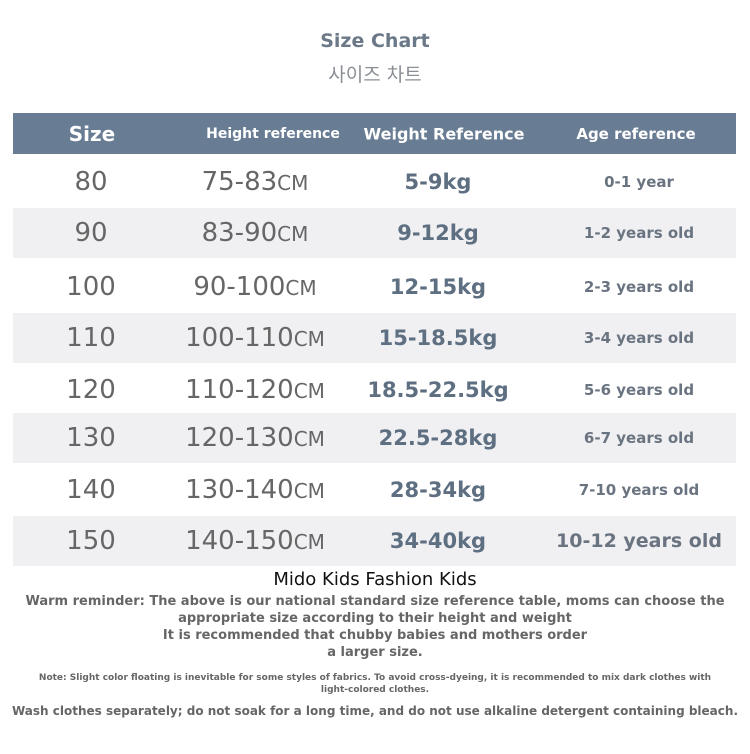 The height and width of the screenshot is (754, 750). What do you see at coordinates (239, 233) in the screenshot?
I see `height-value: 83-90` at bounding box center [239, 233].